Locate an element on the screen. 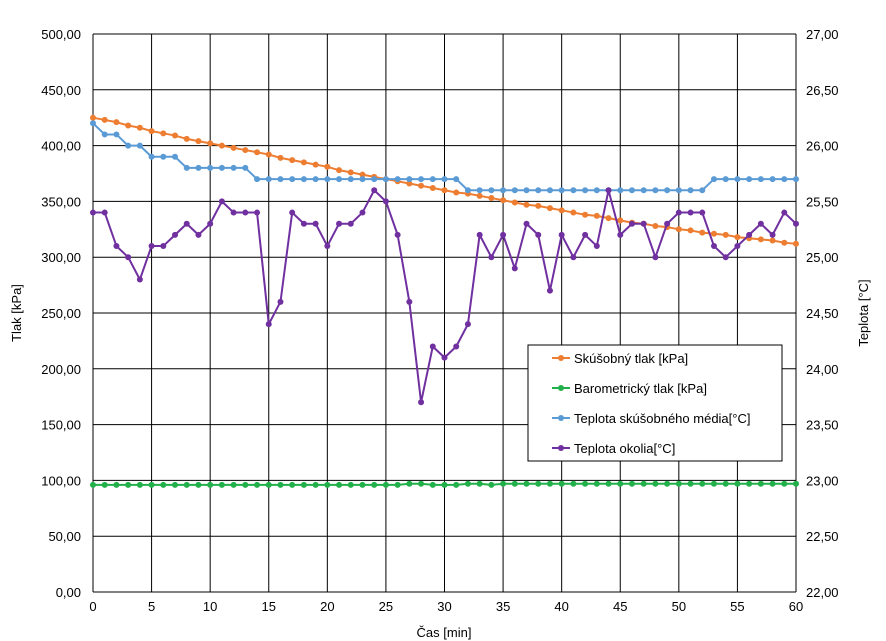  right-tick-label: 24,00 is located at coordinates (822, 369).